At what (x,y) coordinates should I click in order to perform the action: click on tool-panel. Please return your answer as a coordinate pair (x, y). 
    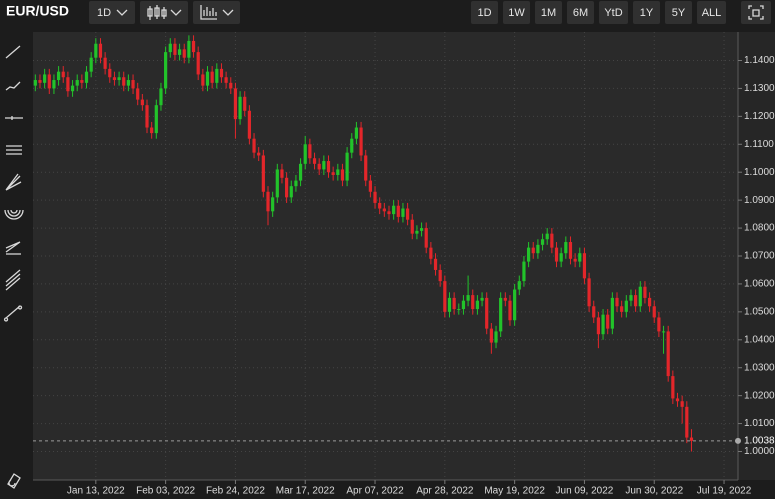
    Looking at the image, I should click on (14, 267).